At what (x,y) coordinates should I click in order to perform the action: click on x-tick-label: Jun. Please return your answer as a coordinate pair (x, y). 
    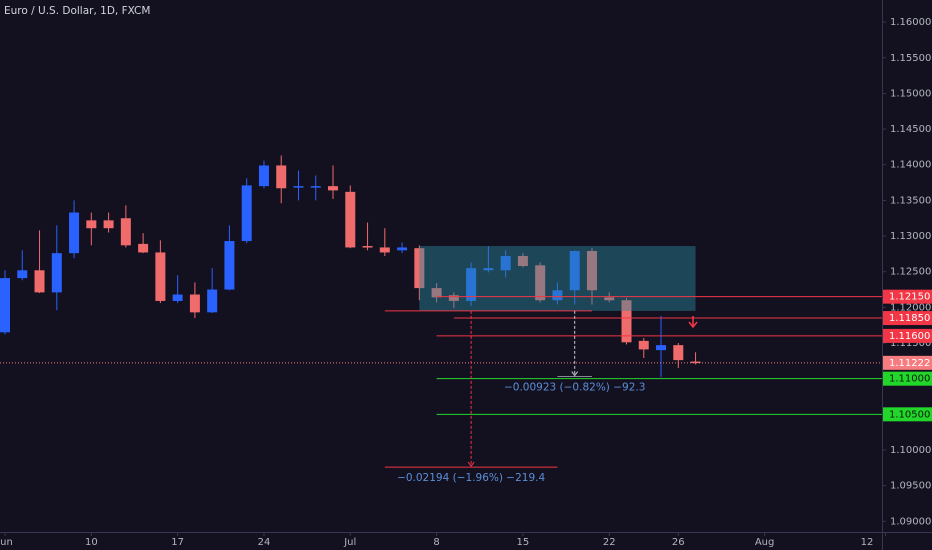
    Looking at the image, I should click on (6, 542).